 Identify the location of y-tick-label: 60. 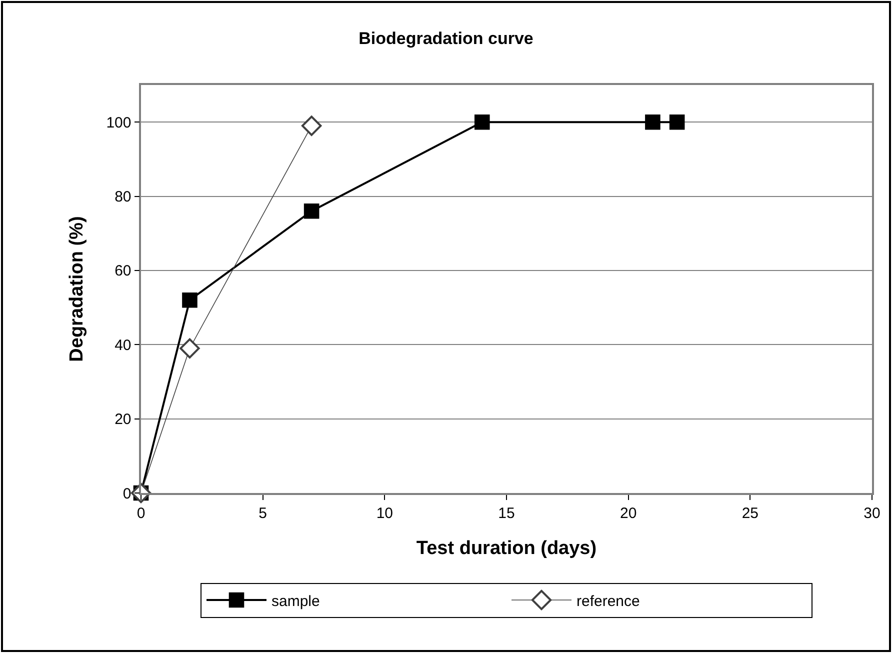
(123, 271).